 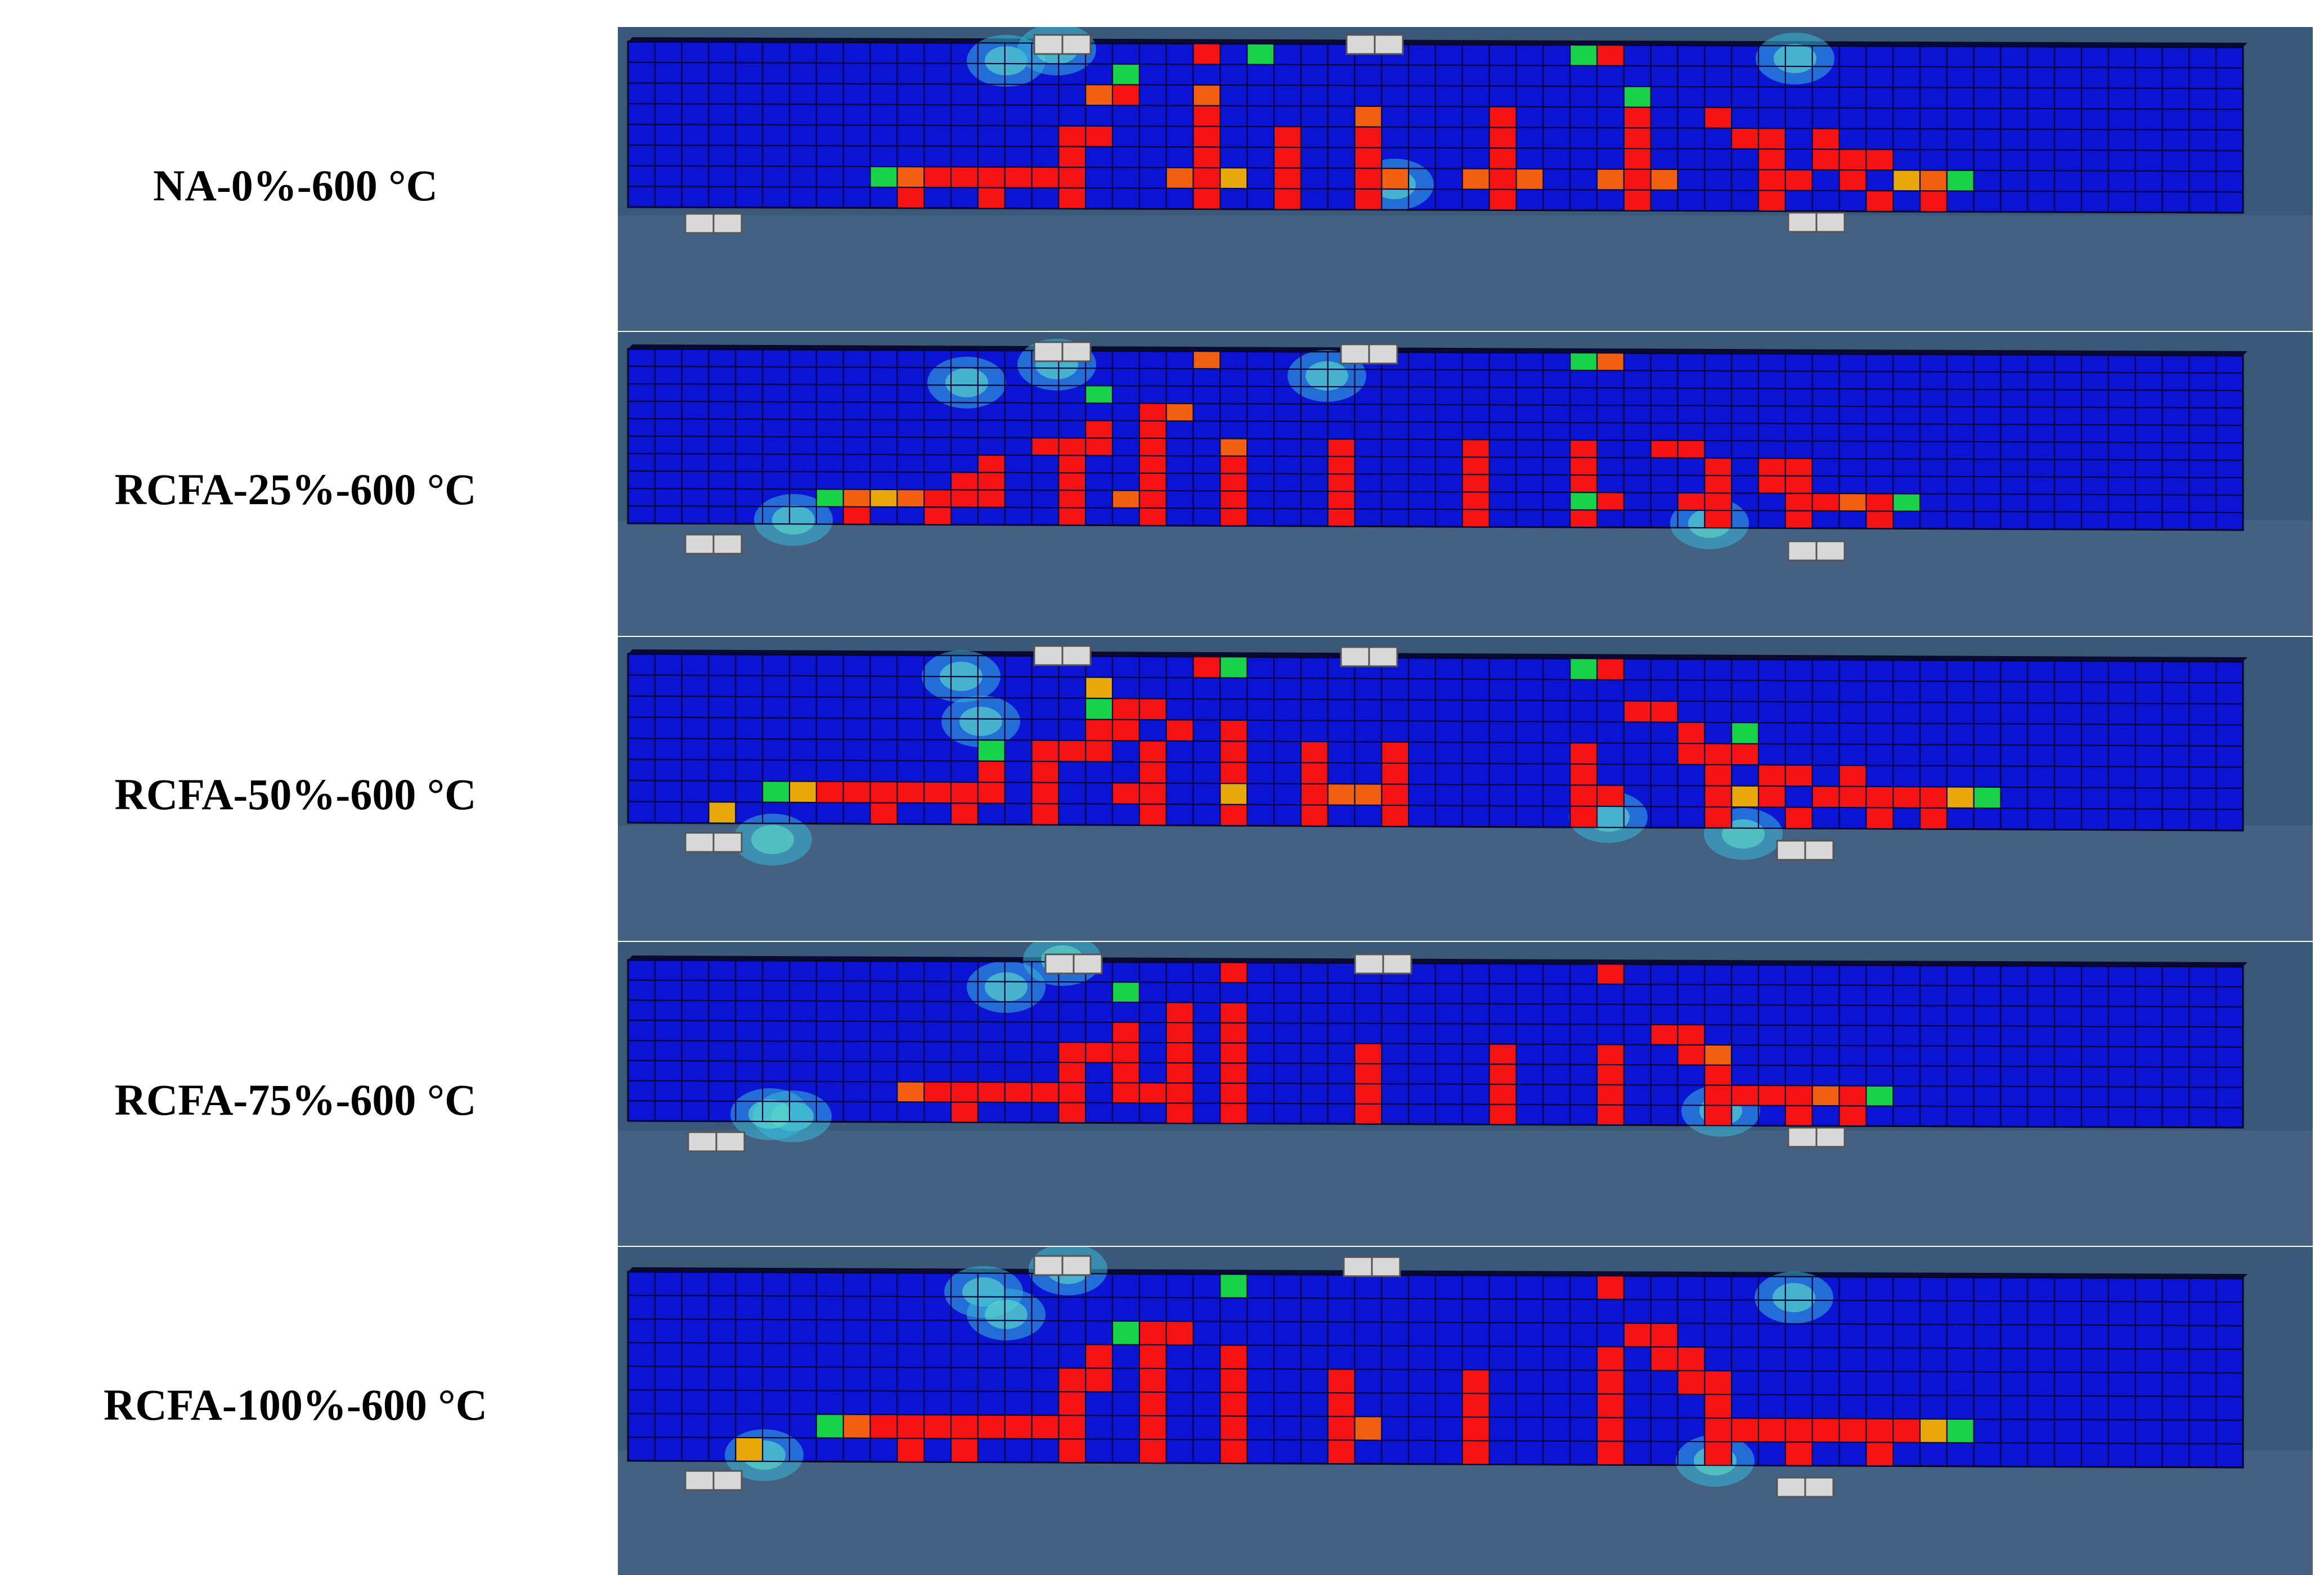 What do you see at coordinates (295, 490) in the screenshot?
I see `panel-label-rcfa-25: RCFA-25%-600 °C` at bounding box center [295, 490].